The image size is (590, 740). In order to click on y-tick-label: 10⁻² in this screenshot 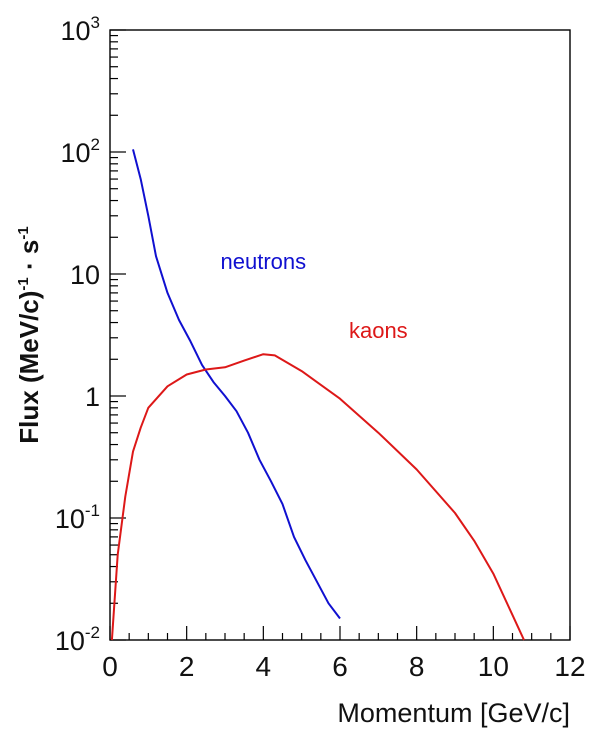, I will do `click(77, 639)`.